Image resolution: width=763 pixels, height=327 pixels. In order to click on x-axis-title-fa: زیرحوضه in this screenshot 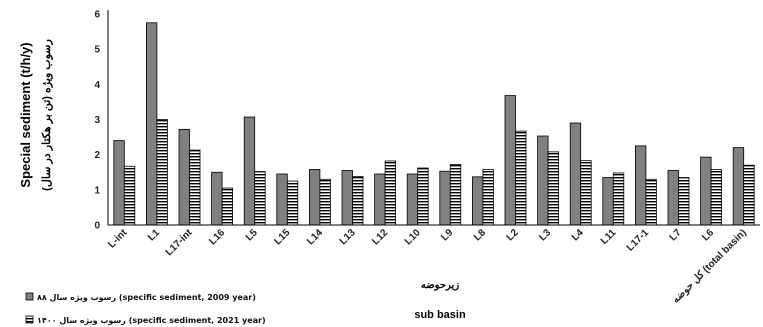, I will do `click(440, 285)`.